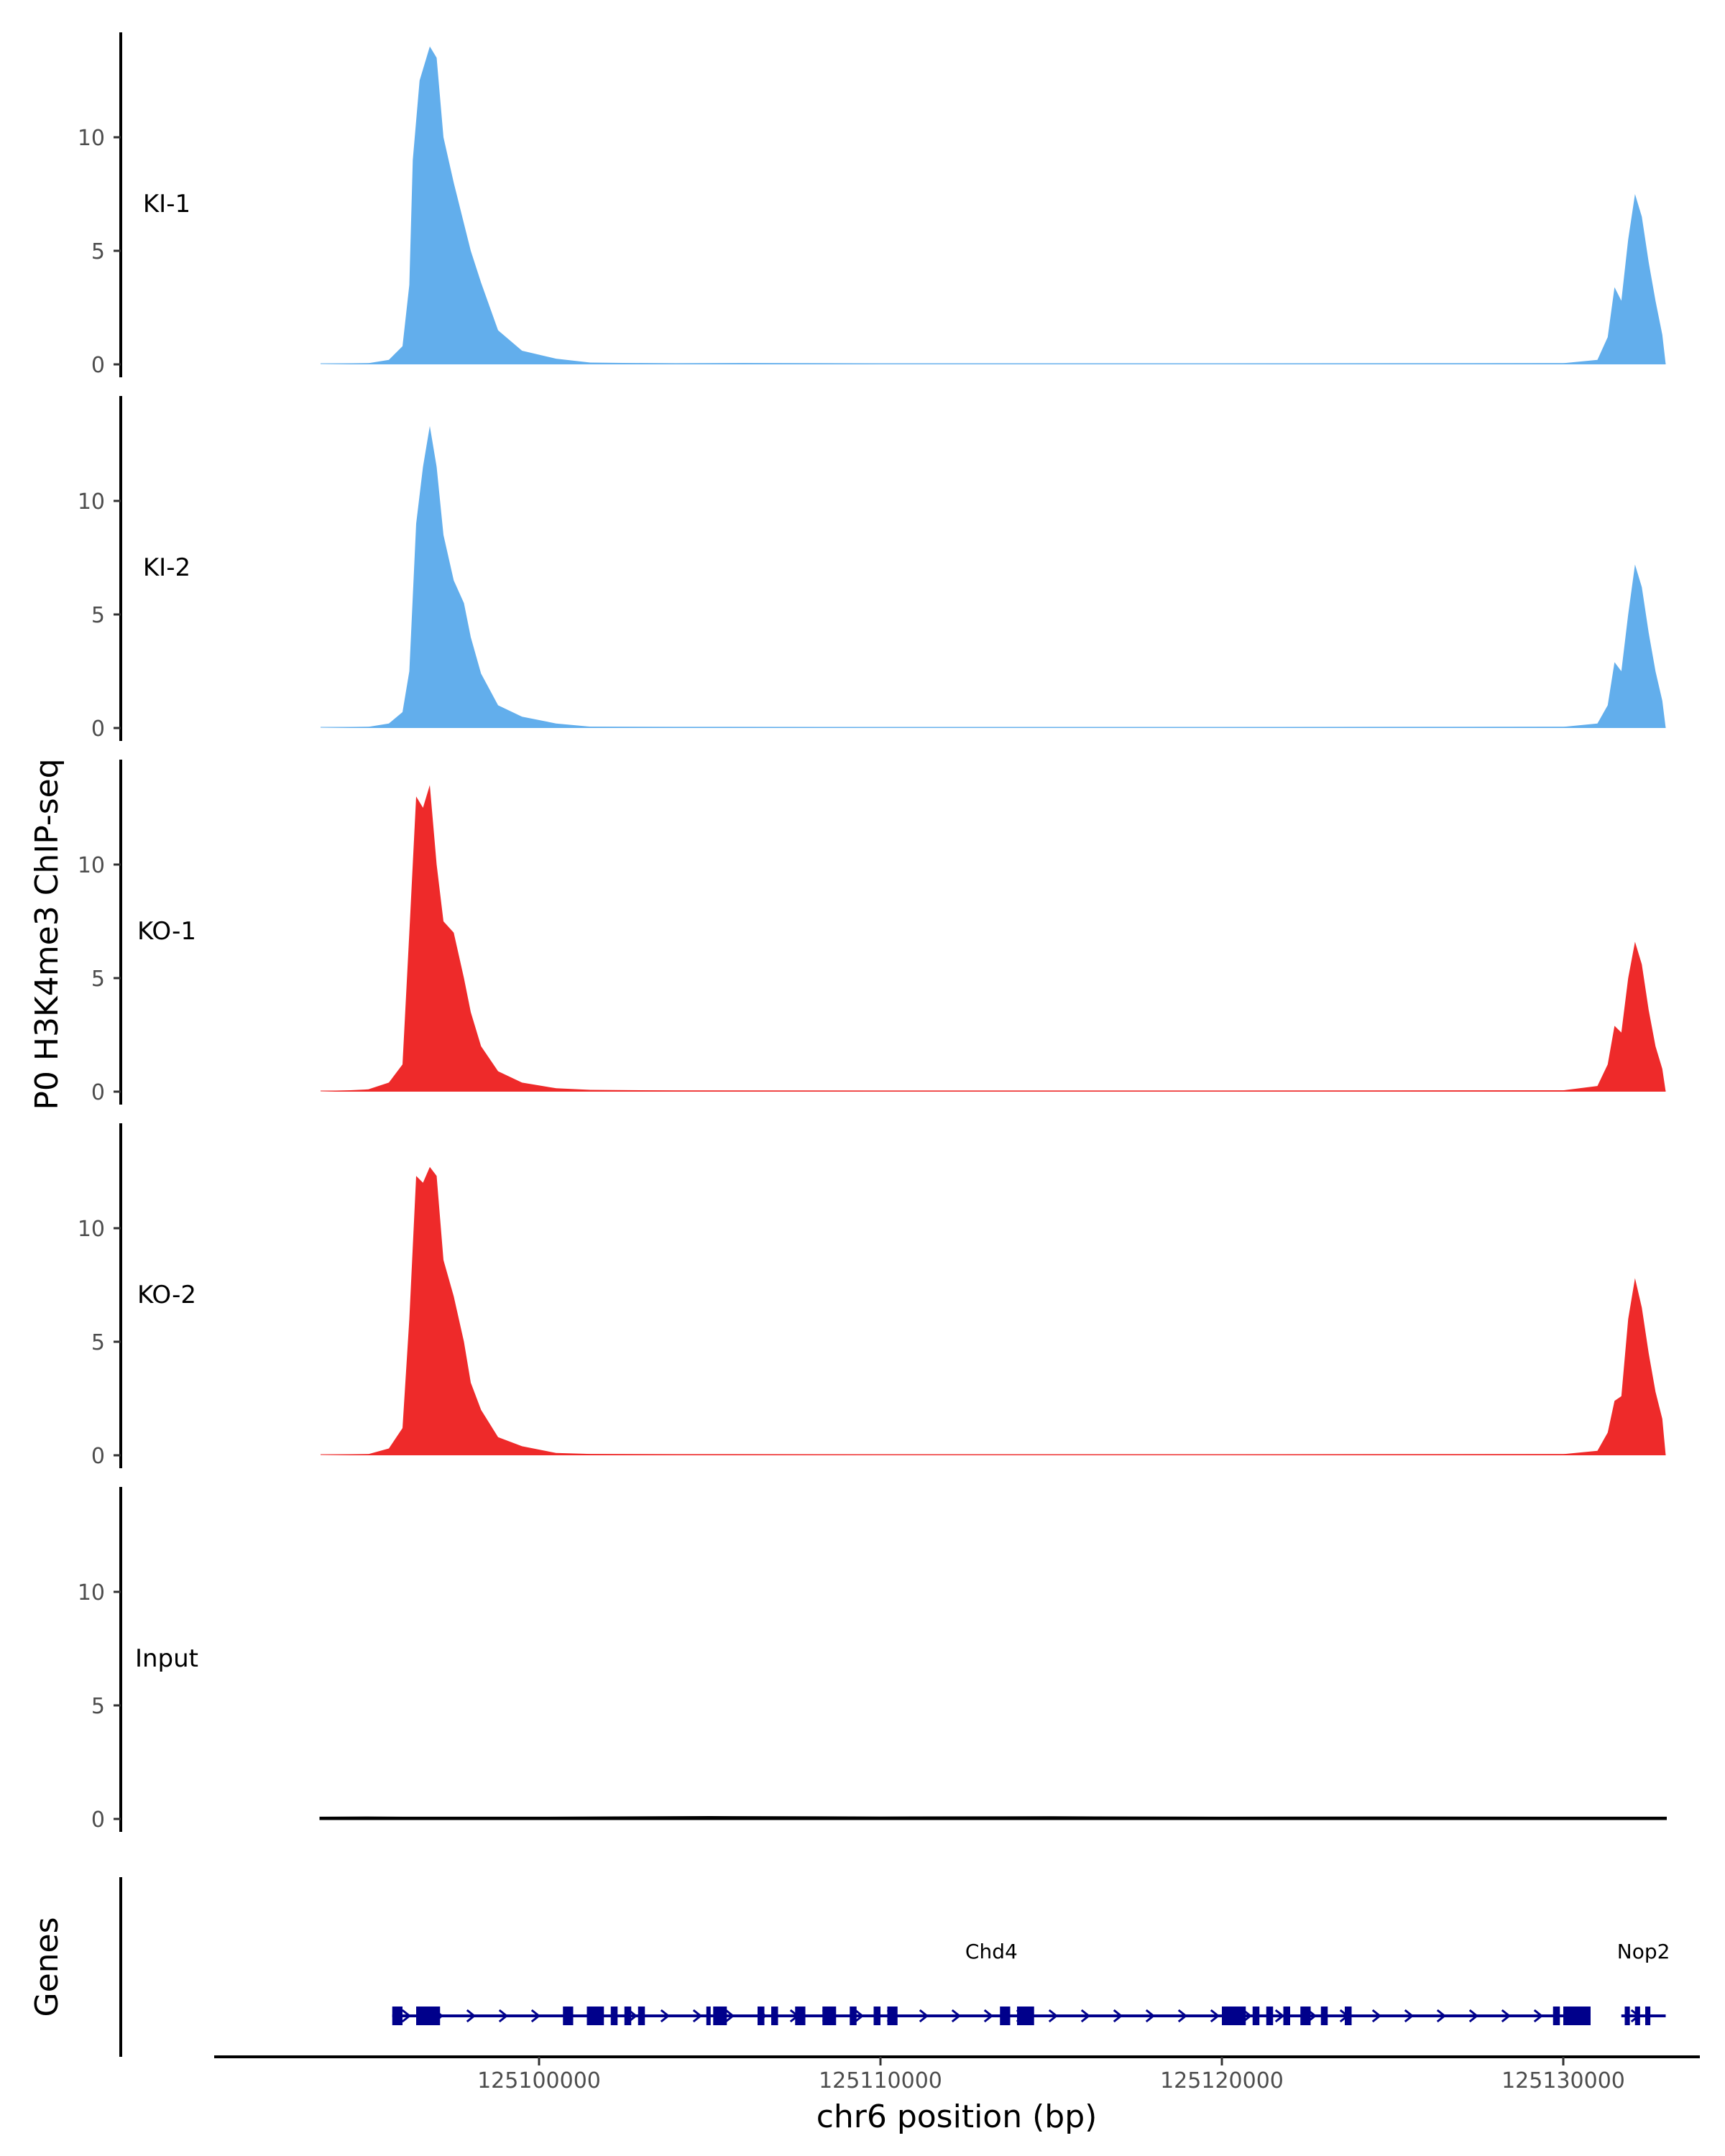 Image resolution: width=1725 pixels, height=2156 pixels. I want to click on genes-panel: Genes Chd4 Nop2, so click(849, 1967).